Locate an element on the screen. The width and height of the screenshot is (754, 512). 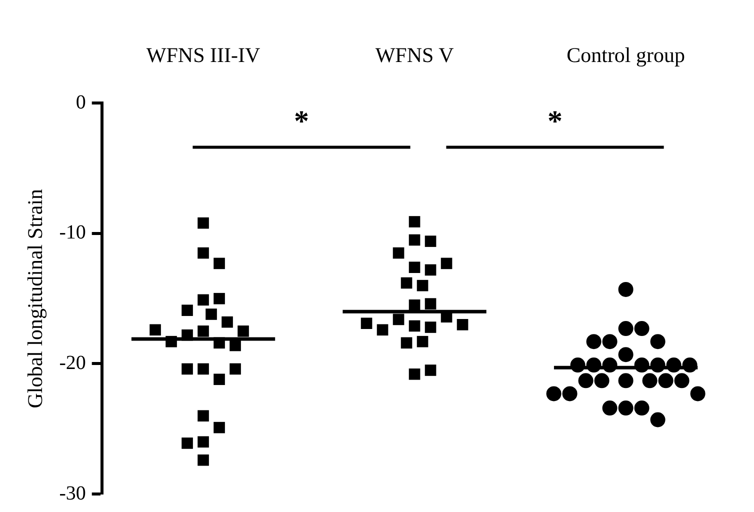
x-tick-label: Control group is located at coordinates (626, 55).